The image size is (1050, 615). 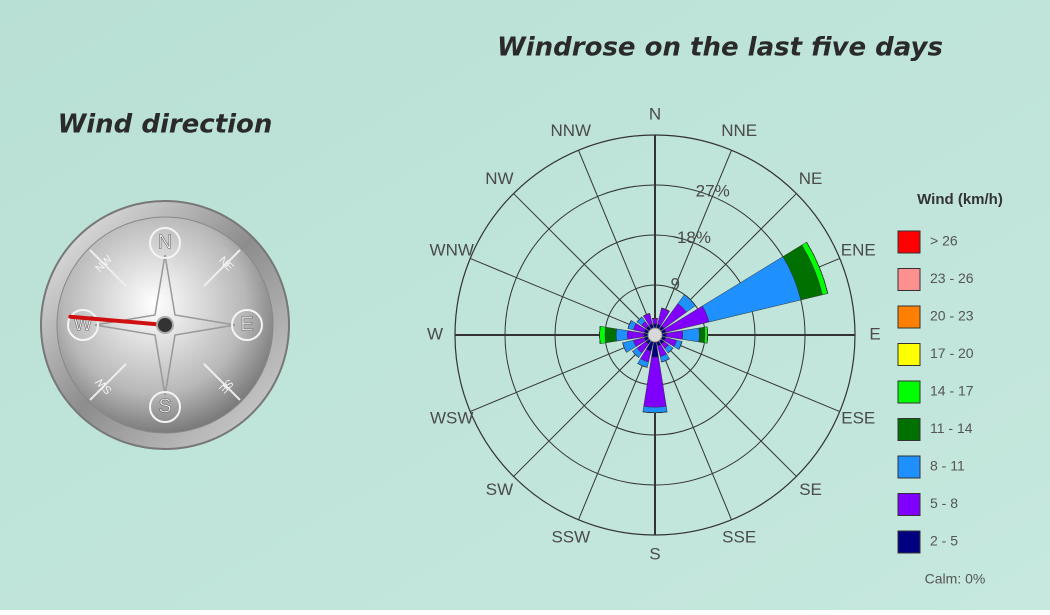 I want to click on legend-label: > 26, so click(x=944, y=241).